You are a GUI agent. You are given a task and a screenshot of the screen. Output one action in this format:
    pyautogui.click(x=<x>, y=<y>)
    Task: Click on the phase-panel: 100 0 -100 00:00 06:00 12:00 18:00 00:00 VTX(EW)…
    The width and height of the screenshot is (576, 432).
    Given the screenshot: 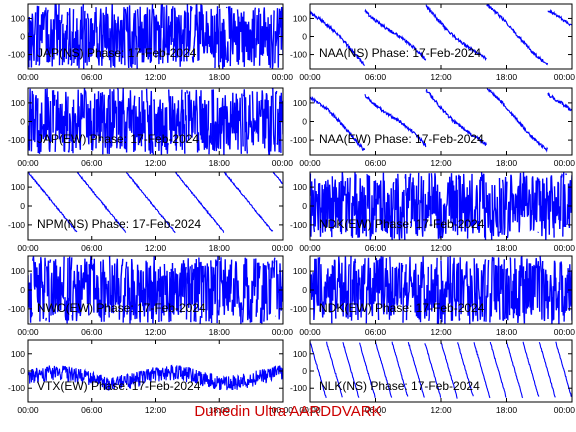 What is the action you would take?
    pyautogui.click(x=151, y=377)
    